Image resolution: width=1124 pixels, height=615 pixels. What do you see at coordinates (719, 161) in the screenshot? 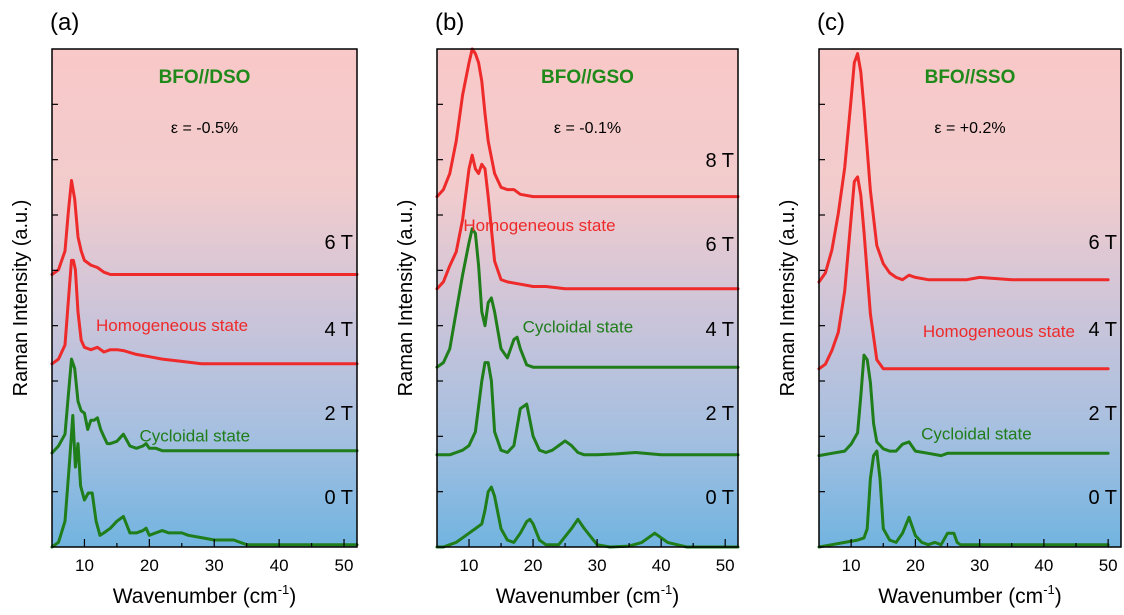
I see `series-label: 8 T` at bounding box center [719, 161].